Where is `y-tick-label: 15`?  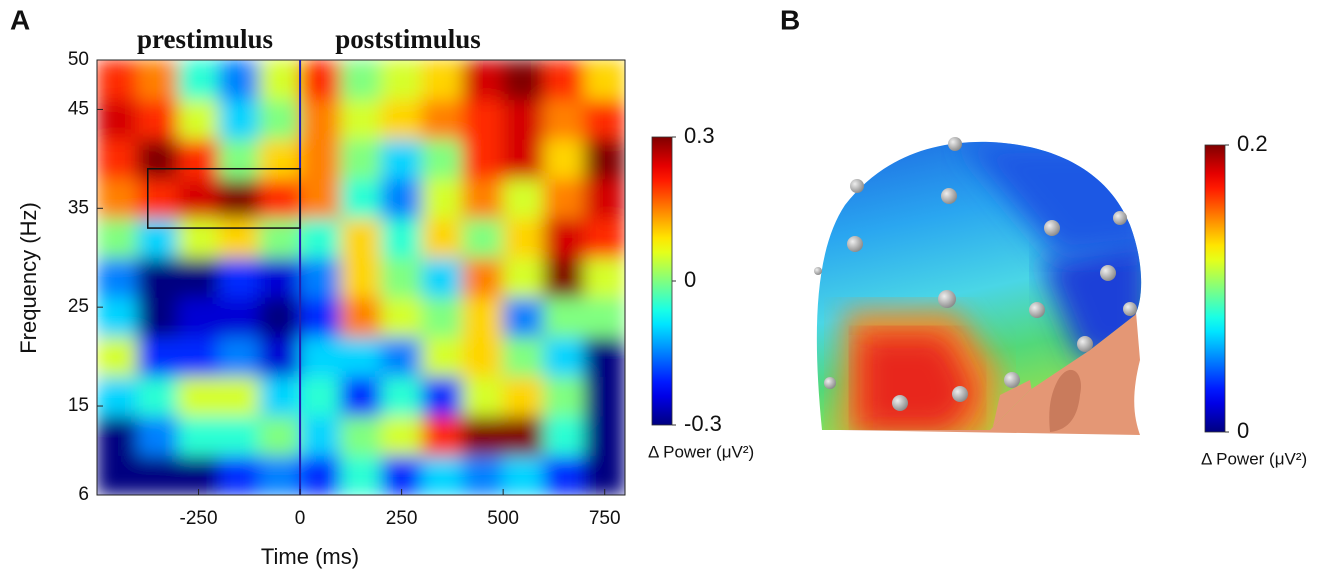 y-tick-label: 15 is located at coordinates (78, 405).